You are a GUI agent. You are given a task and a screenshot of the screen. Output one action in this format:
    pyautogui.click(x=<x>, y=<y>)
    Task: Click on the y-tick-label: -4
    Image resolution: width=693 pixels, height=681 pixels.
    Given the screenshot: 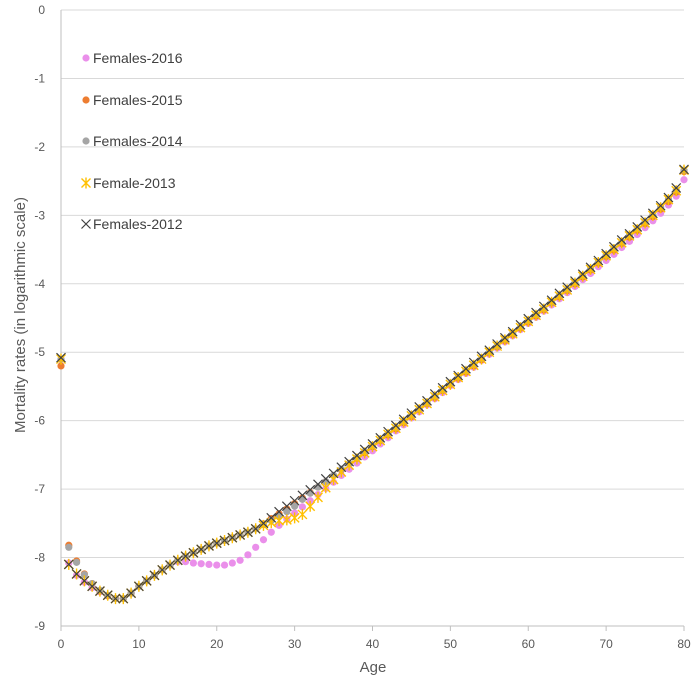 What is the action you would take?
    pyautogui.click(x=39, y=284)
    